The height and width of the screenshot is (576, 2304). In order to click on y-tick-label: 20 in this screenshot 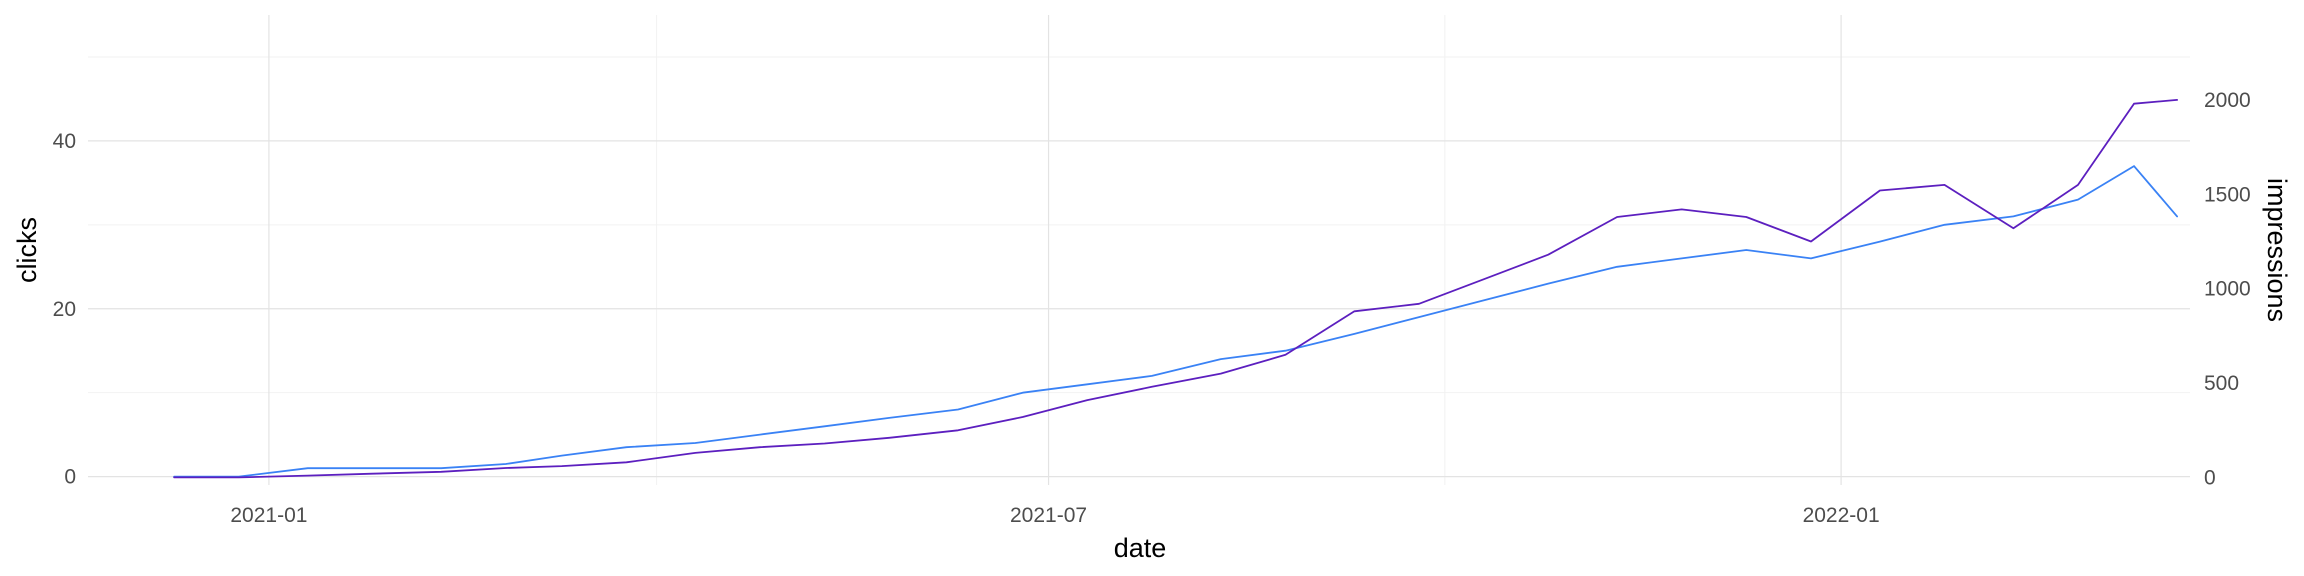, I will do `click(64, 309)`.